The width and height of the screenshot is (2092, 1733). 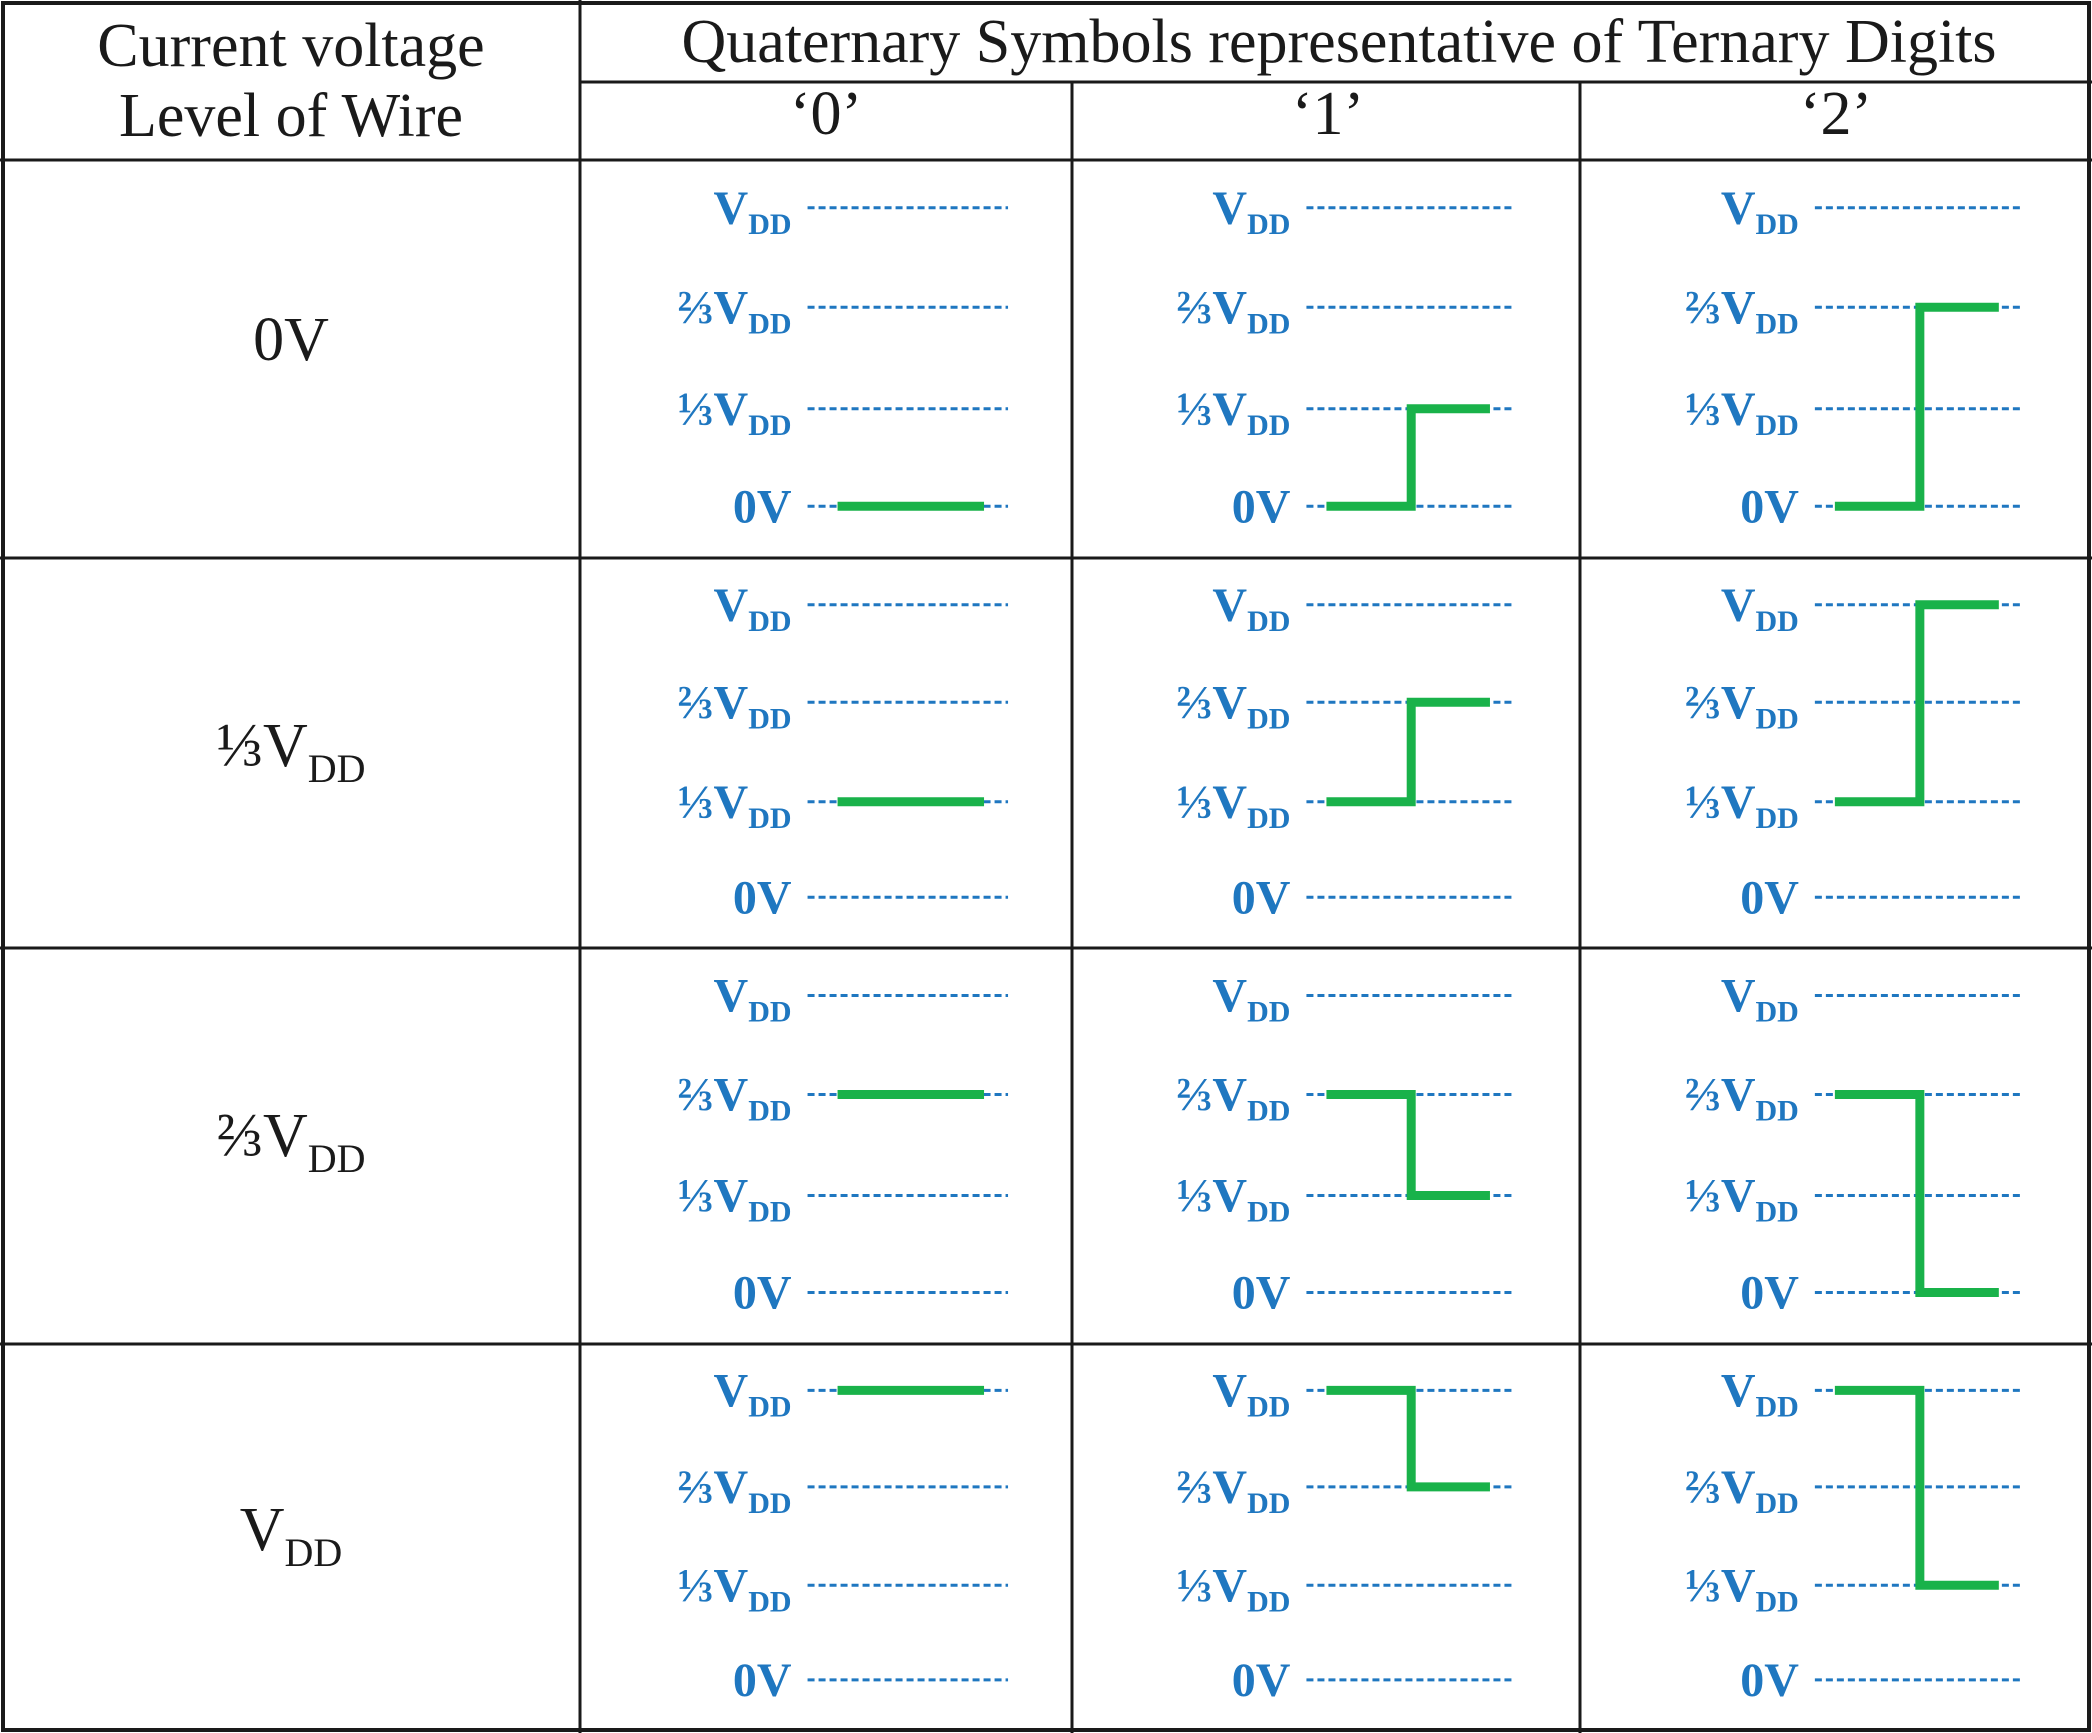 I want to click on header-digit-1: ‘1’, so click(x=1328, y=114).